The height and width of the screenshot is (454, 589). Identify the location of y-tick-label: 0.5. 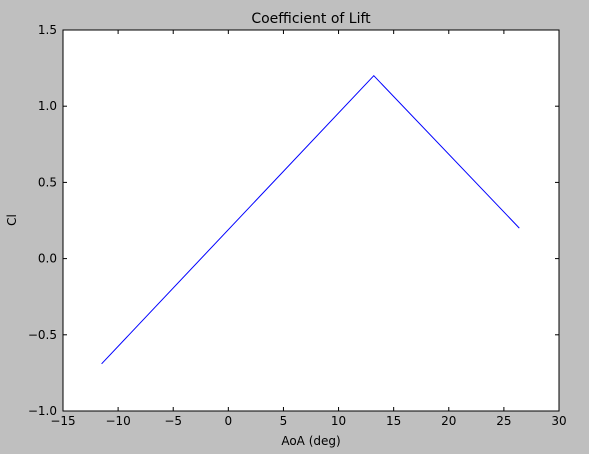
(47, 182).